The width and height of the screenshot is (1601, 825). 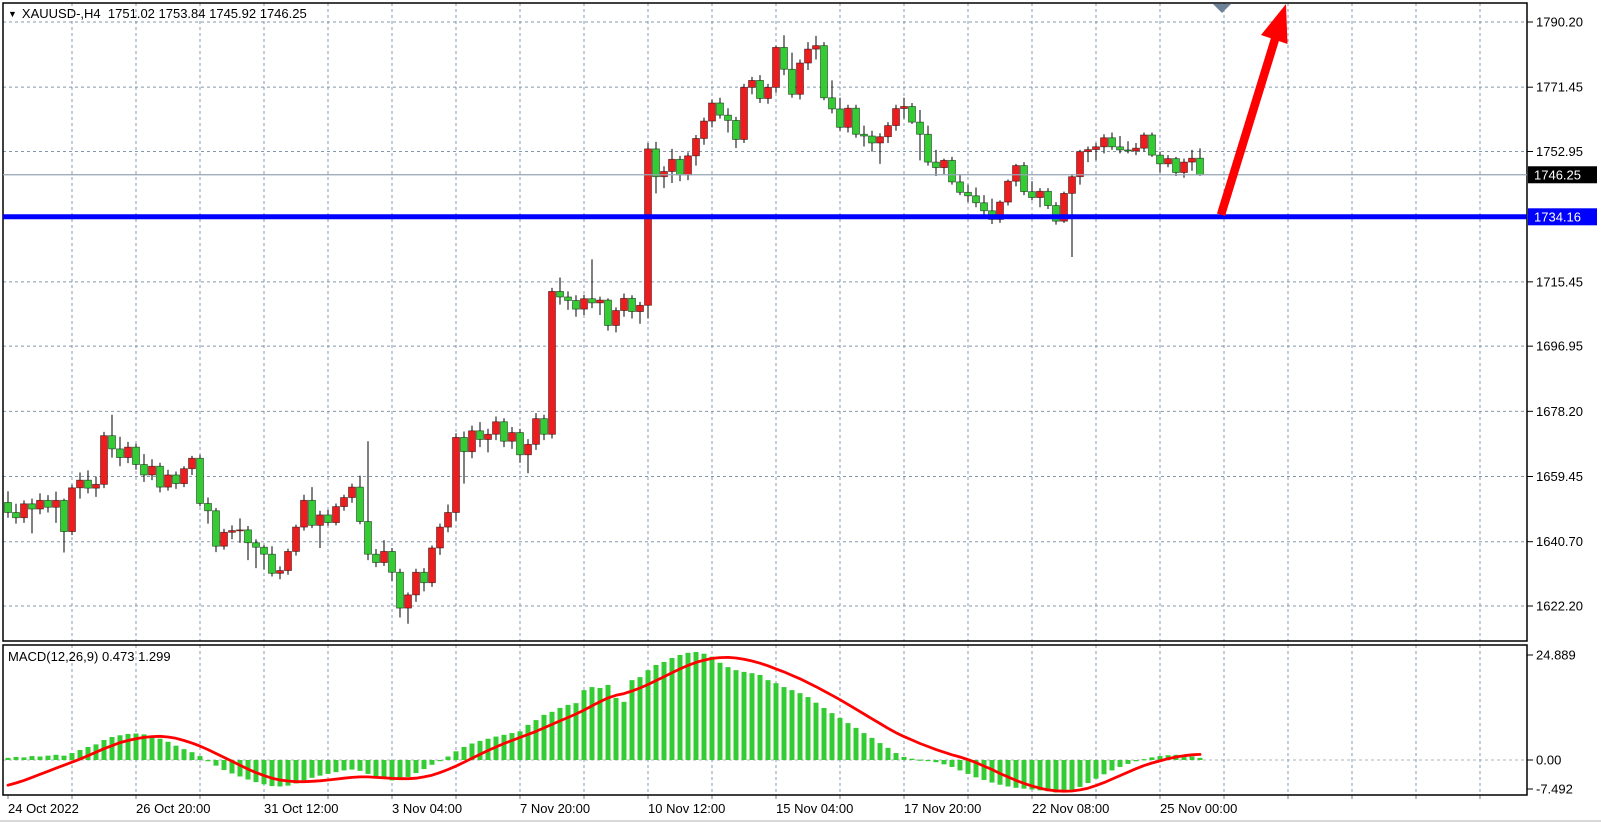 I want to click on price-axis-label: 1678.20, so click(x=1559, y=411).